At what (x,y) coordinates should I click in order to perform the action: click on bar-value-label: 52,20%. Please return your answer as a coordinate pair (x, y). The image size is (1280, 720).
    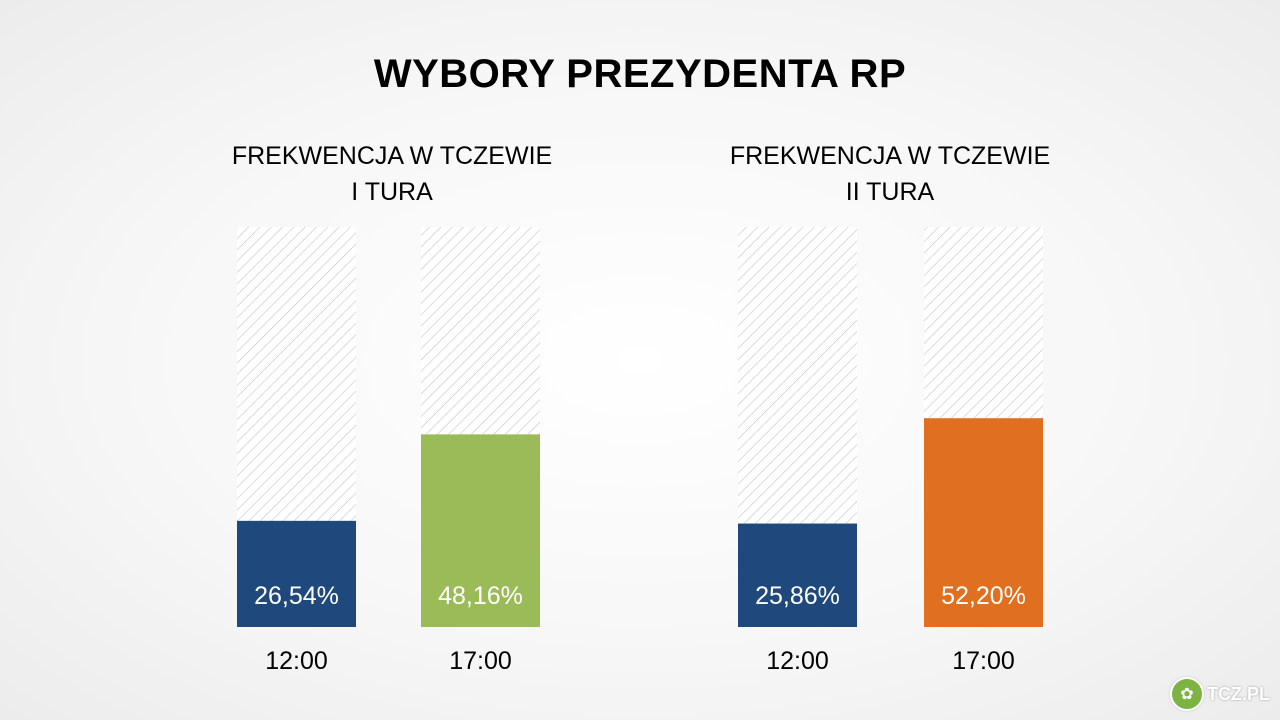
    Looking at the image, I should click on (983, 596).